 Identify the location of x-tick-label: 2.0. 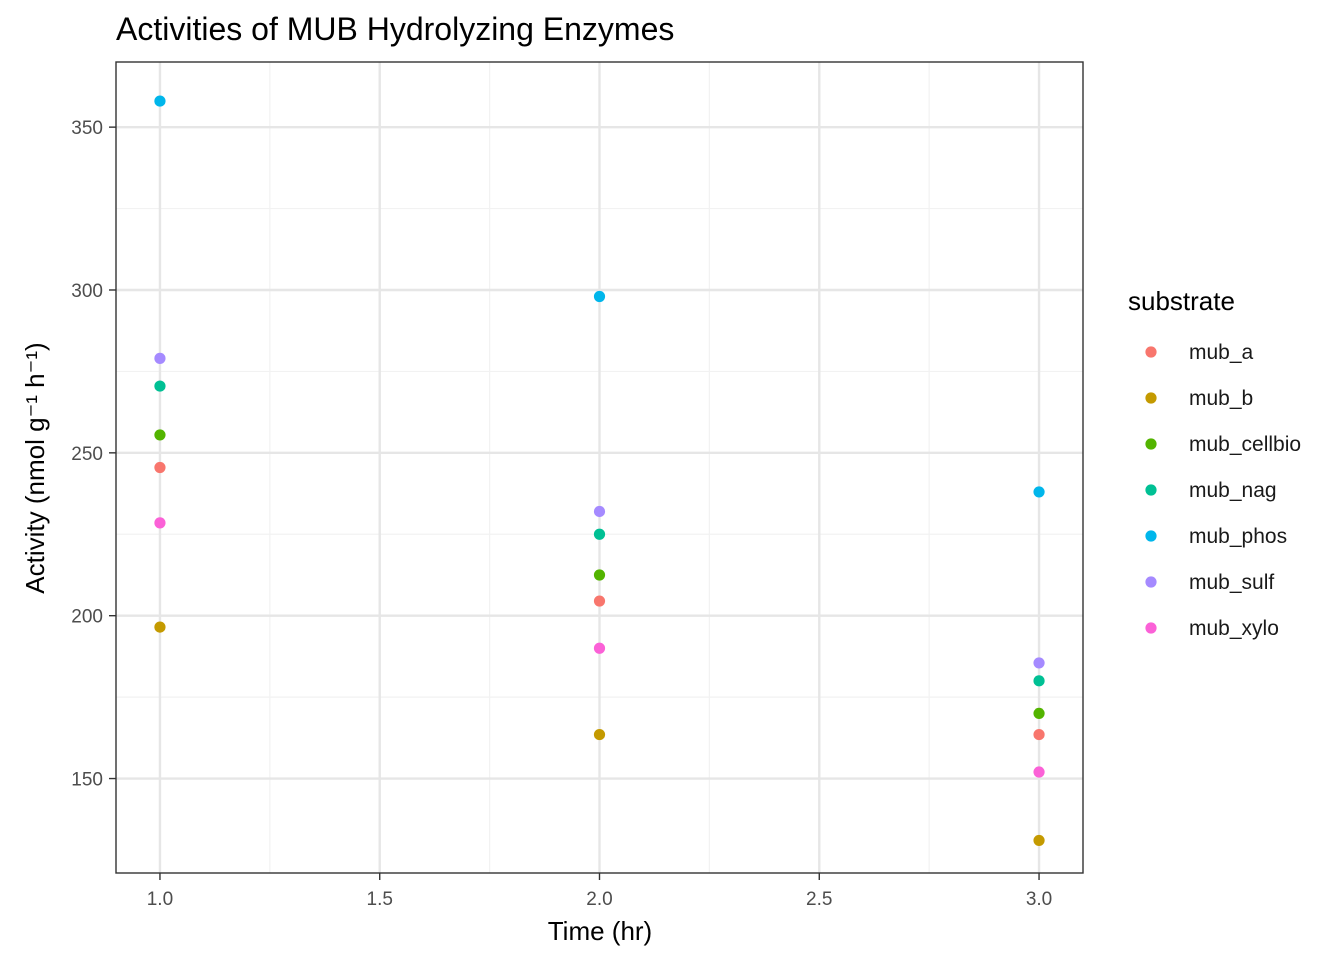
(599, 899).